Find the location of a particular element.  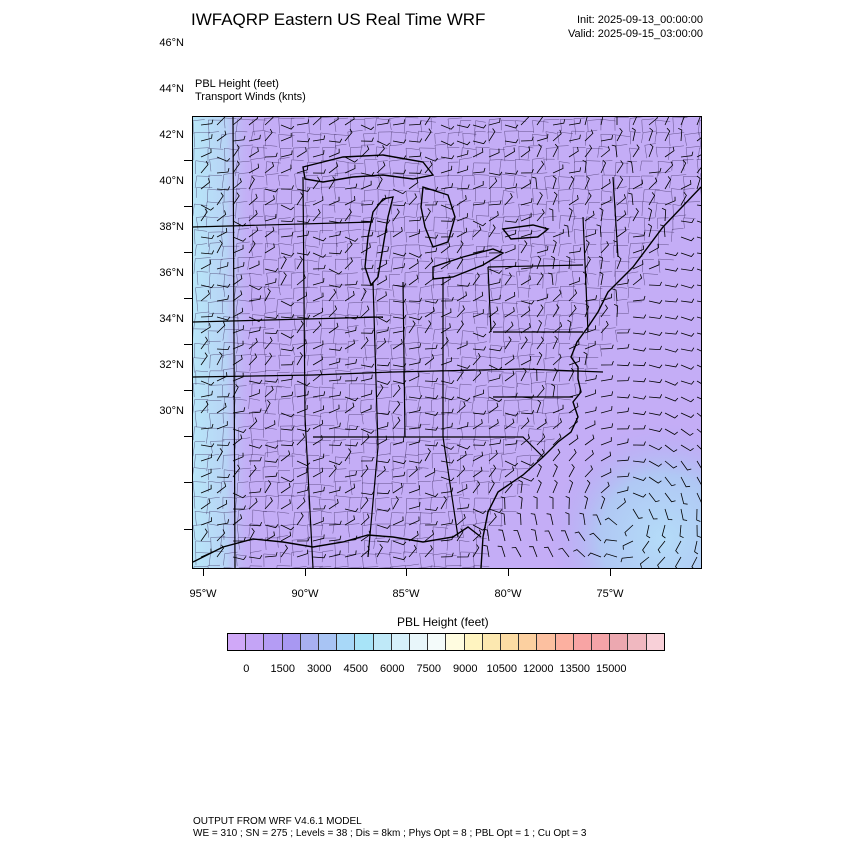

lon-label: 95°W is located at coordinates (203, 594).